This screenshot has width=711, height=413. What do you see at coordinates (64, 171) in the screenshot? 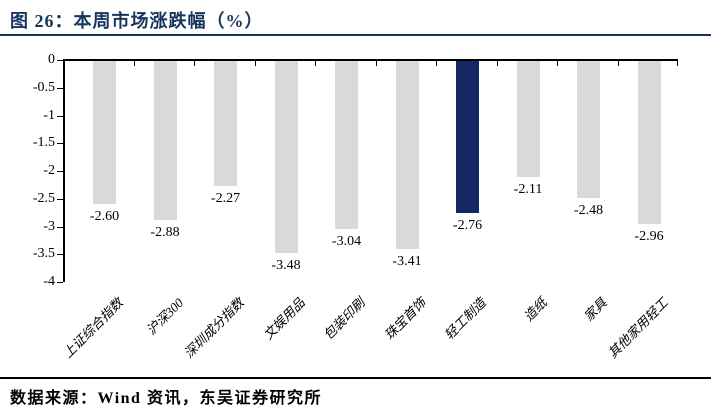
I see `y-axis-line` at bounding box center [64, 171].